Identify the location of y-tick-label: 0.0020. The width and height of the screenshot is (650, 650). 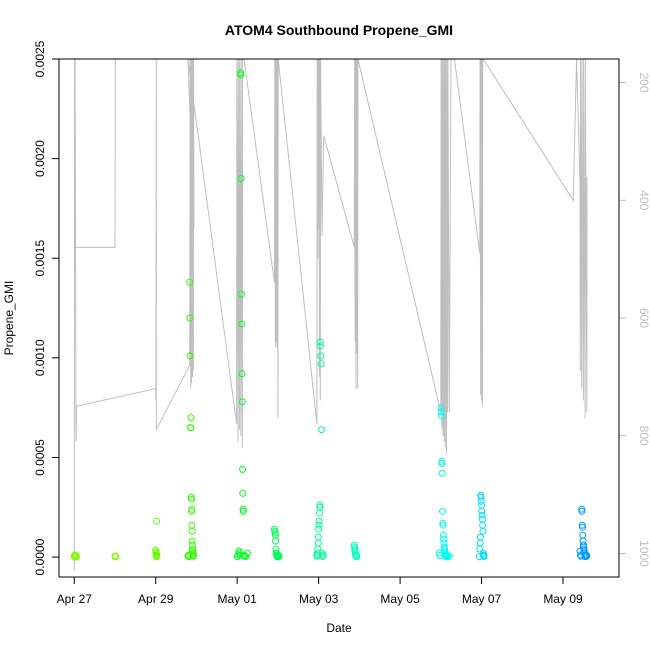
(40, 158).